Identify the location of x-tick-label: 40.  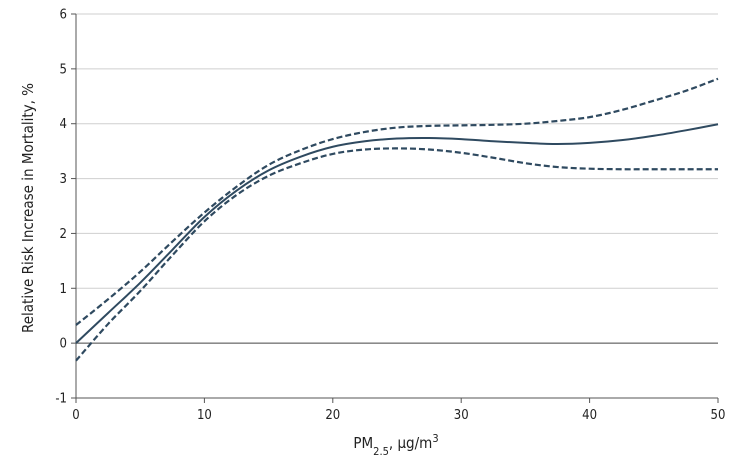
(589, 415).